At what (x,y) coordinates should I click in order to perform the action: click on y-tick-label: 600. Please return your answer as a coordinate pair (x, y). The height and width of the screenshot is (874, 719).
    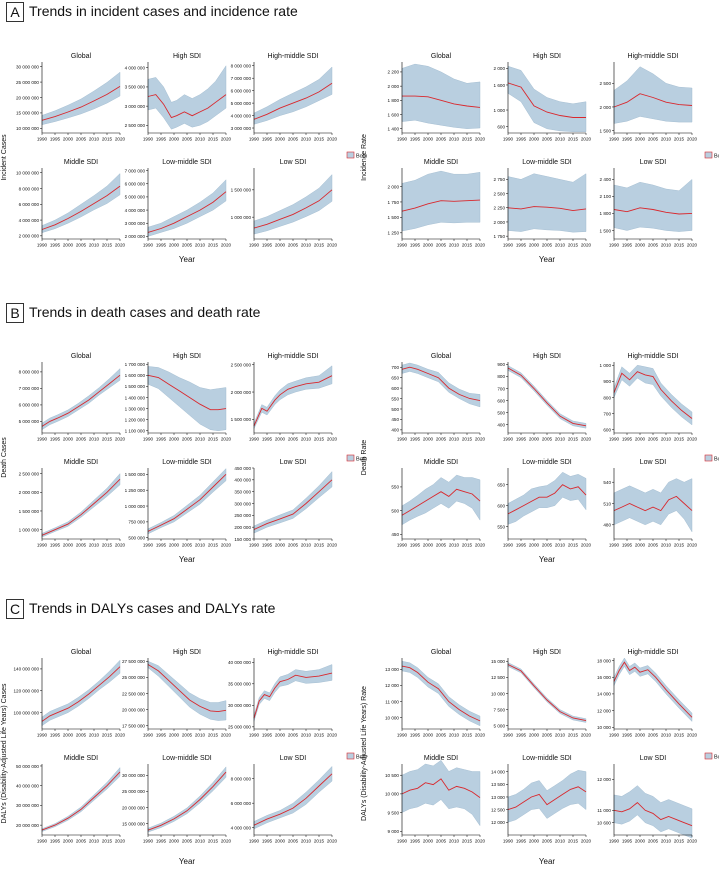
    Looking at the image, I should click on (501, 400).